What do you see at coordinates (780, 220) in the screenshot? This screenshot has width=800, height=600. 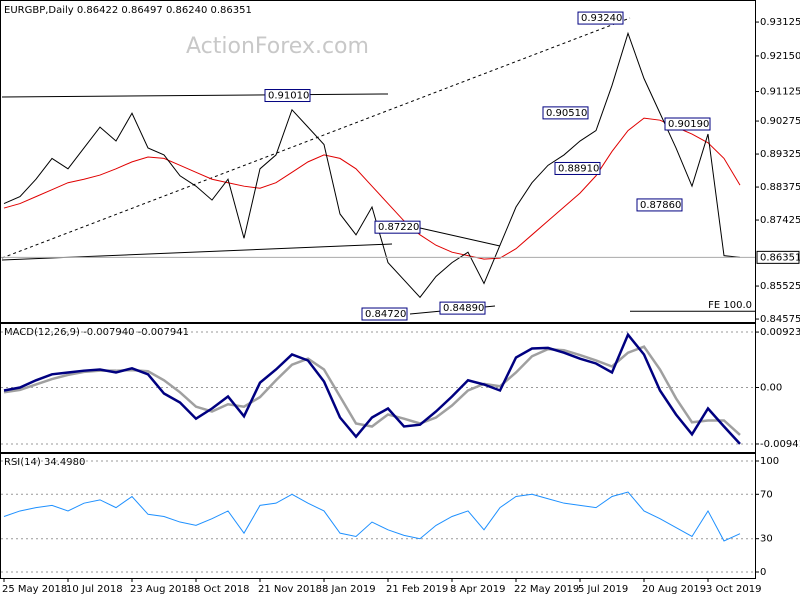 I see `y-tick-label: 0.87425` at bounding box center [780, 220].